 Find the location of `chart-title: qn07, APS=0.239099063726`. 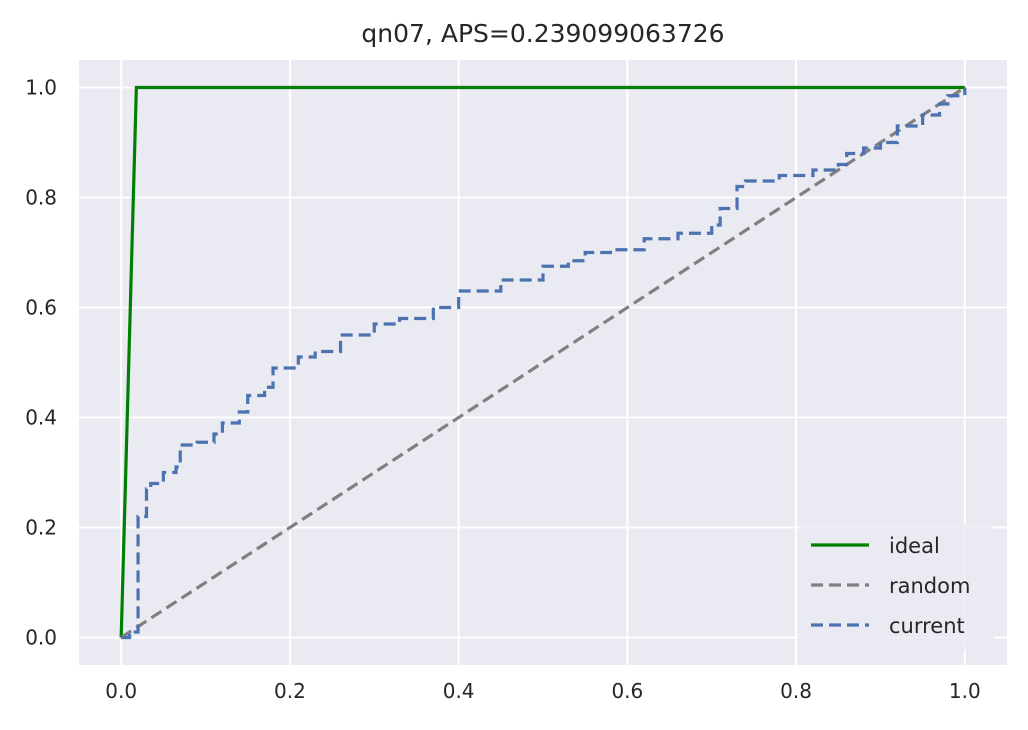

chart-title: qn07, APS=0.239099063726 is located at coordinates (542, 33).